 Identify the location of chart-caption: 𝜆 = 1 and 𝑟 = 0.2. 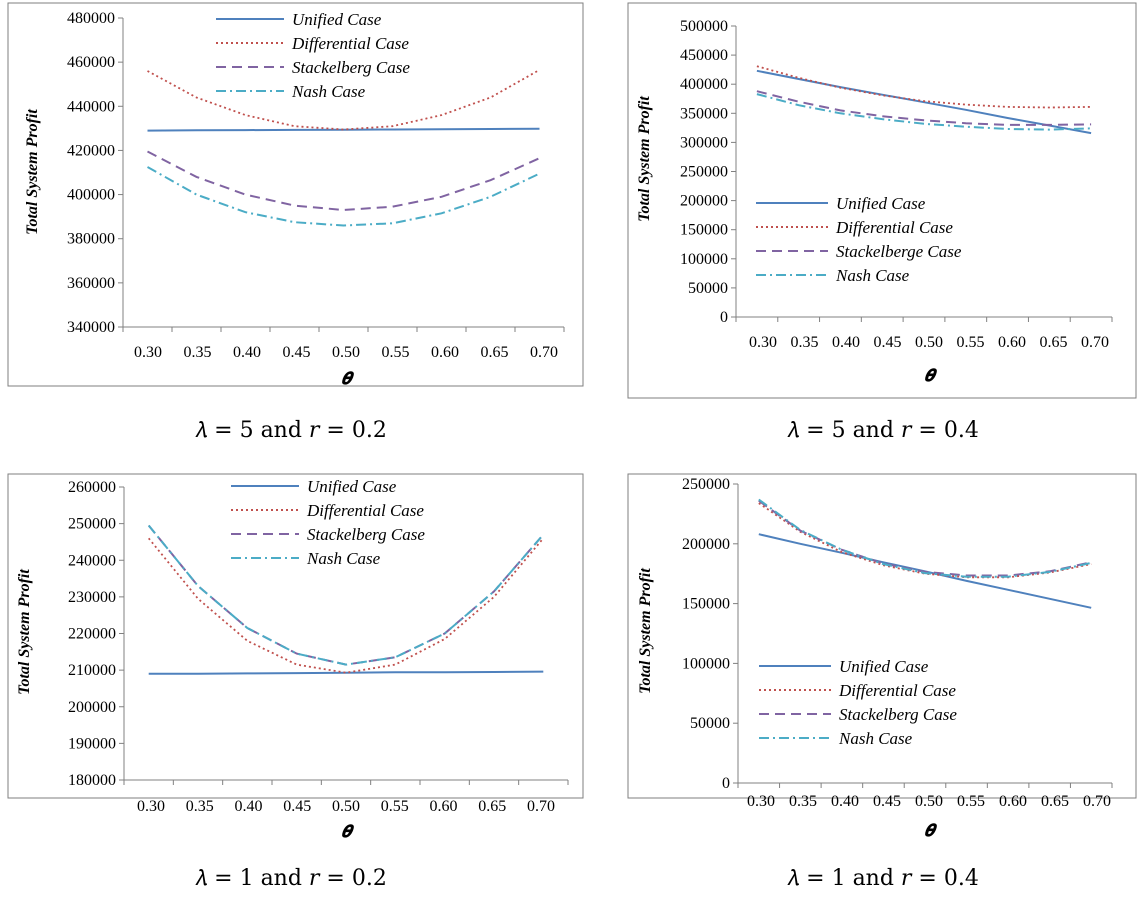
(291, 878).